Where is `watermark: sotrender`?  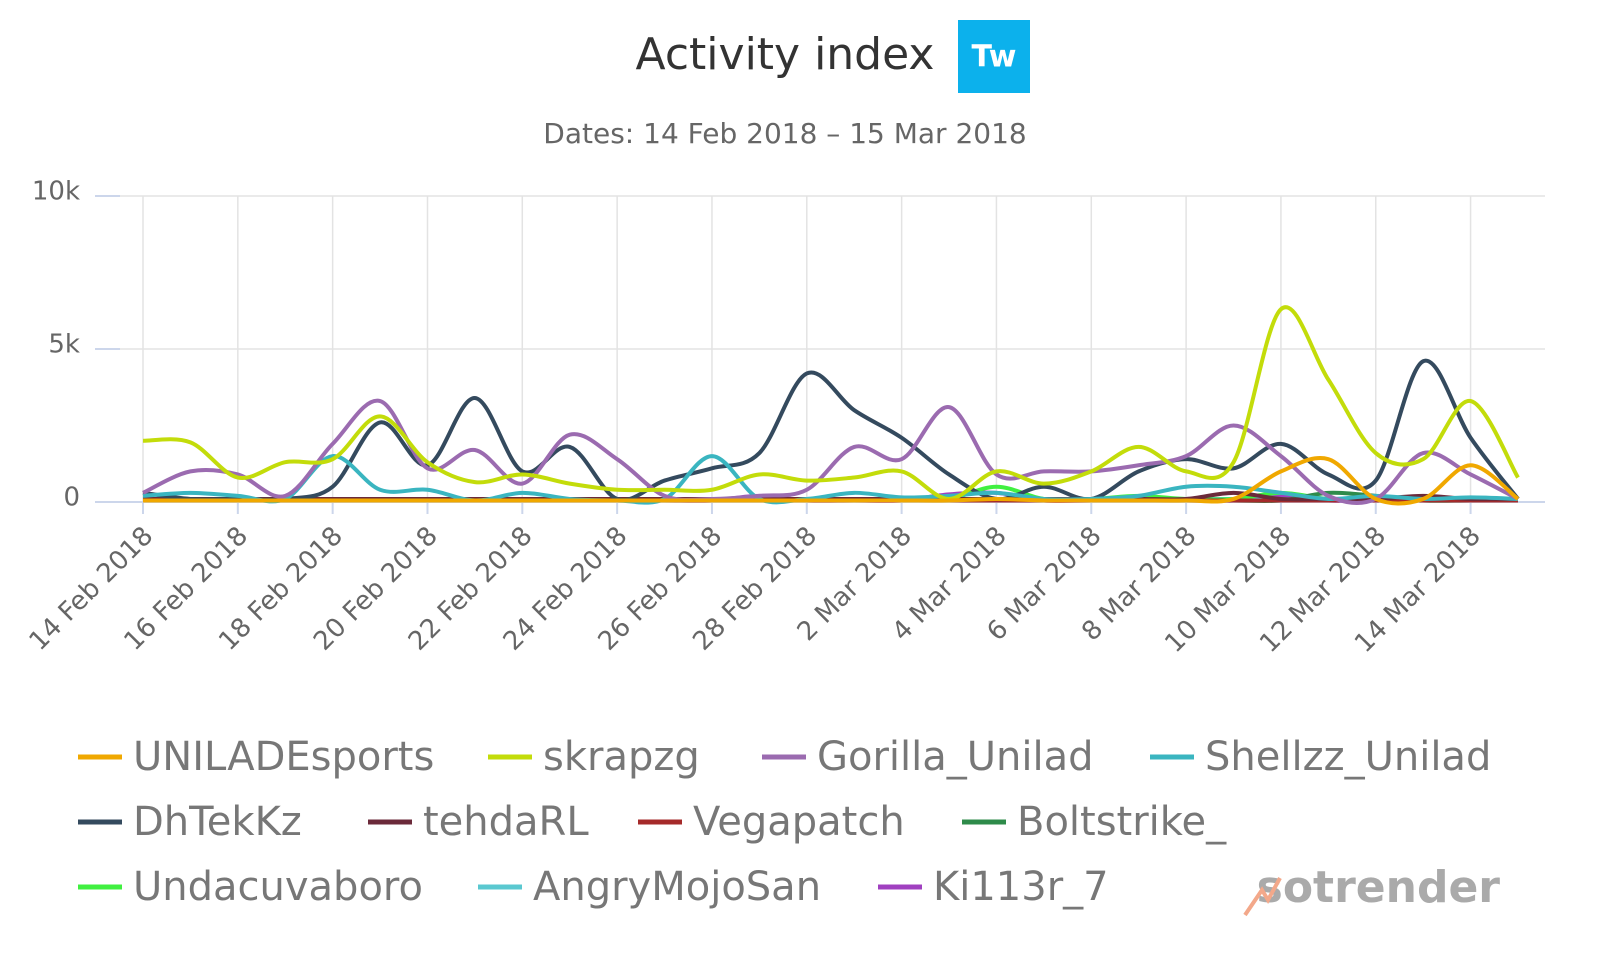
watermark: sotrender is located at coordinates (1379, 887).